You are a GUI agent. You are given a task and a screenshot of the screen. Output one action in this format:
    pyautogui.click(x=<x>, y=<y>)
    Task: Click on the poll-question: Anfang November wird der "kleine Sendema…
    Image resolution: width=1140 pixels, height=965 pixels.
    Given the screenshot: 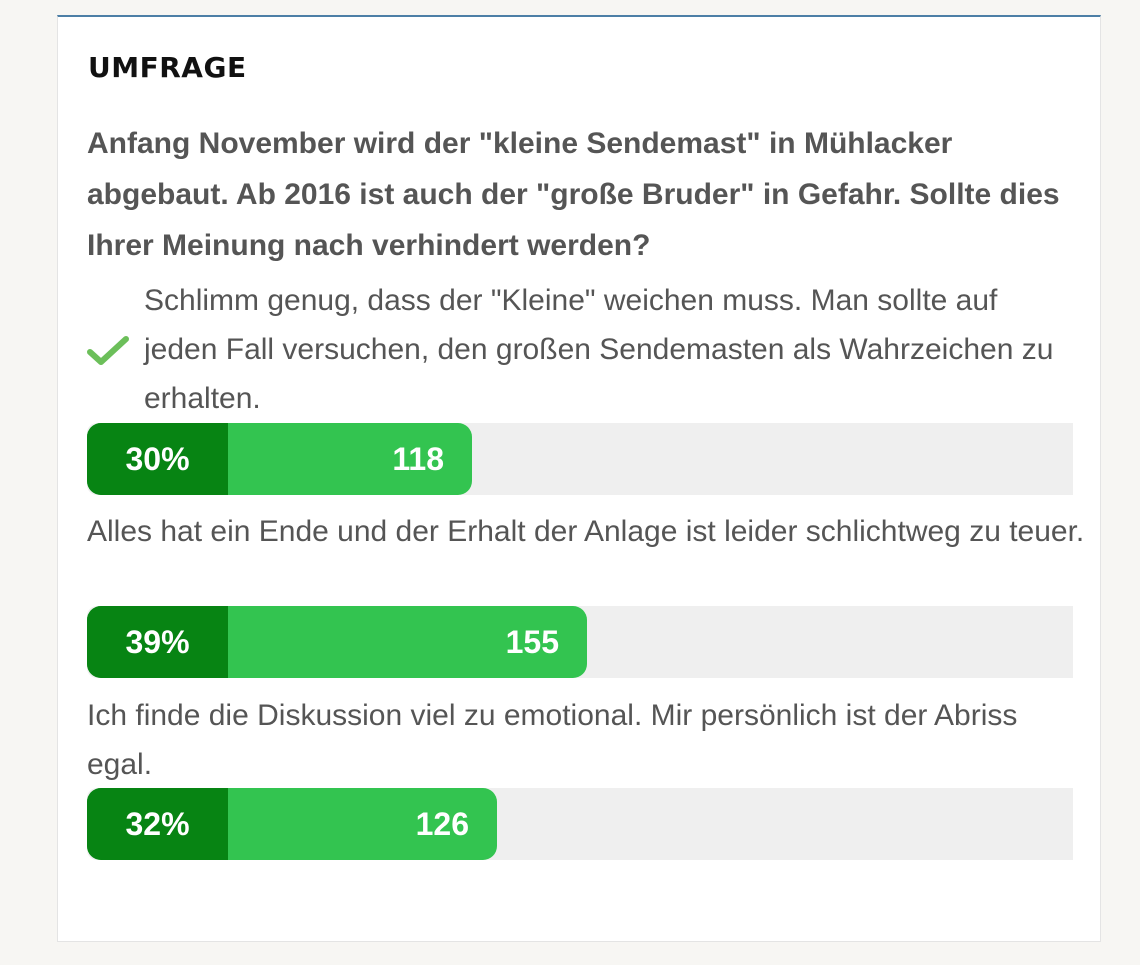 What is the action you would take?
    pyautogui.click(x=573, y=194)
    